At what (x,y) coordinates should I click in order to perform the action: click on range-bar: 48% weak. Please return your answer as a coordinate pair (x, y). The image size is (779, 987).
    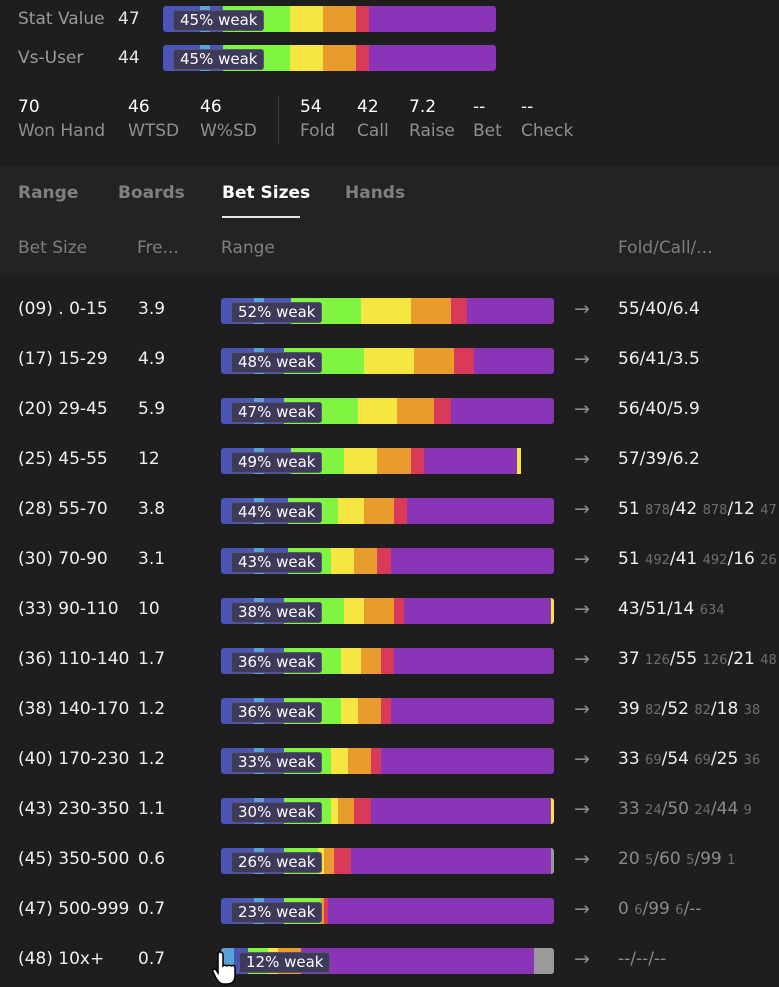
    Looking at the image, I should click on (387, 361).